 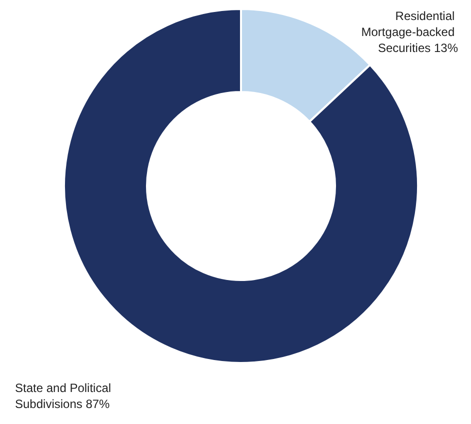 What do you see at coordinates (409, 32) in the screenshot?
I see `slice-label: Residential Mortgage-backed Securities 13%` at bounding box center [409, 32].